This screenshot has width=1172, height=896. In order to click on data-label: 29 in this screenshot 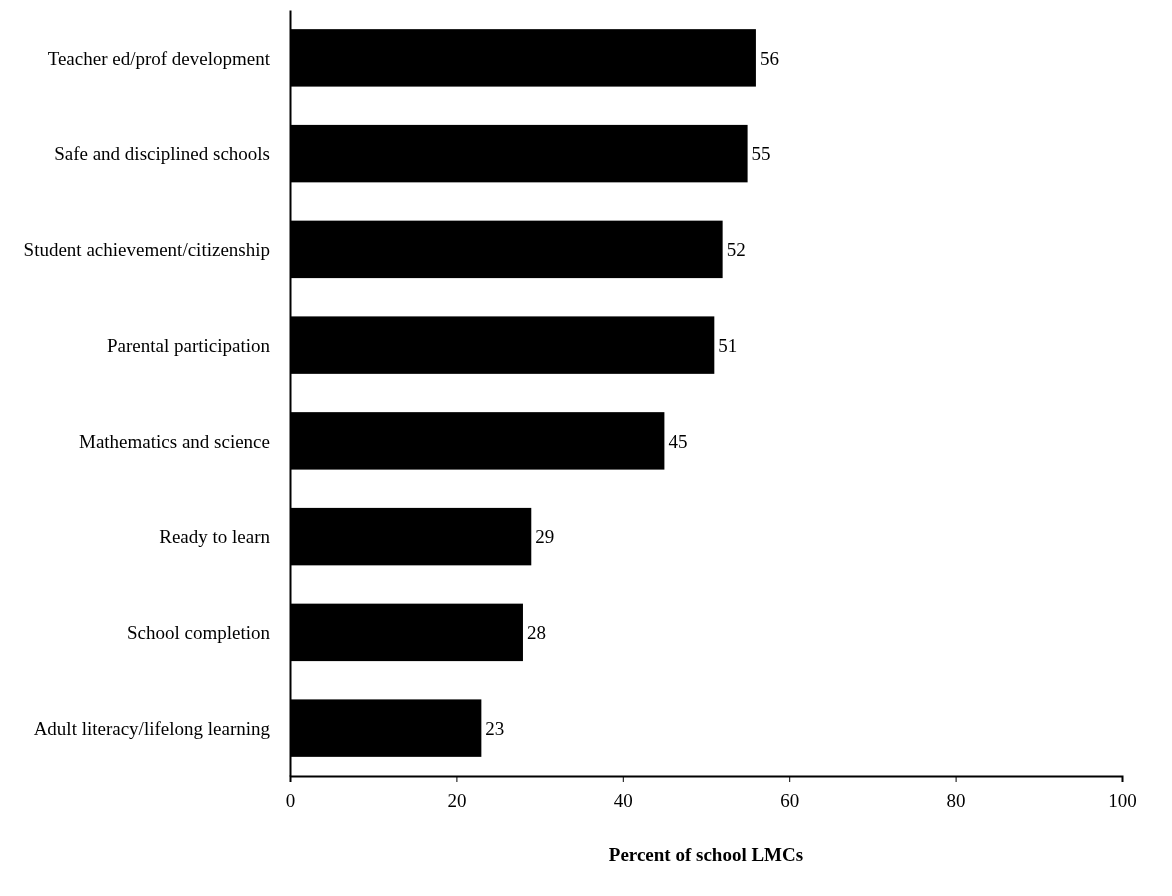, I will do `click(545, 537)`.